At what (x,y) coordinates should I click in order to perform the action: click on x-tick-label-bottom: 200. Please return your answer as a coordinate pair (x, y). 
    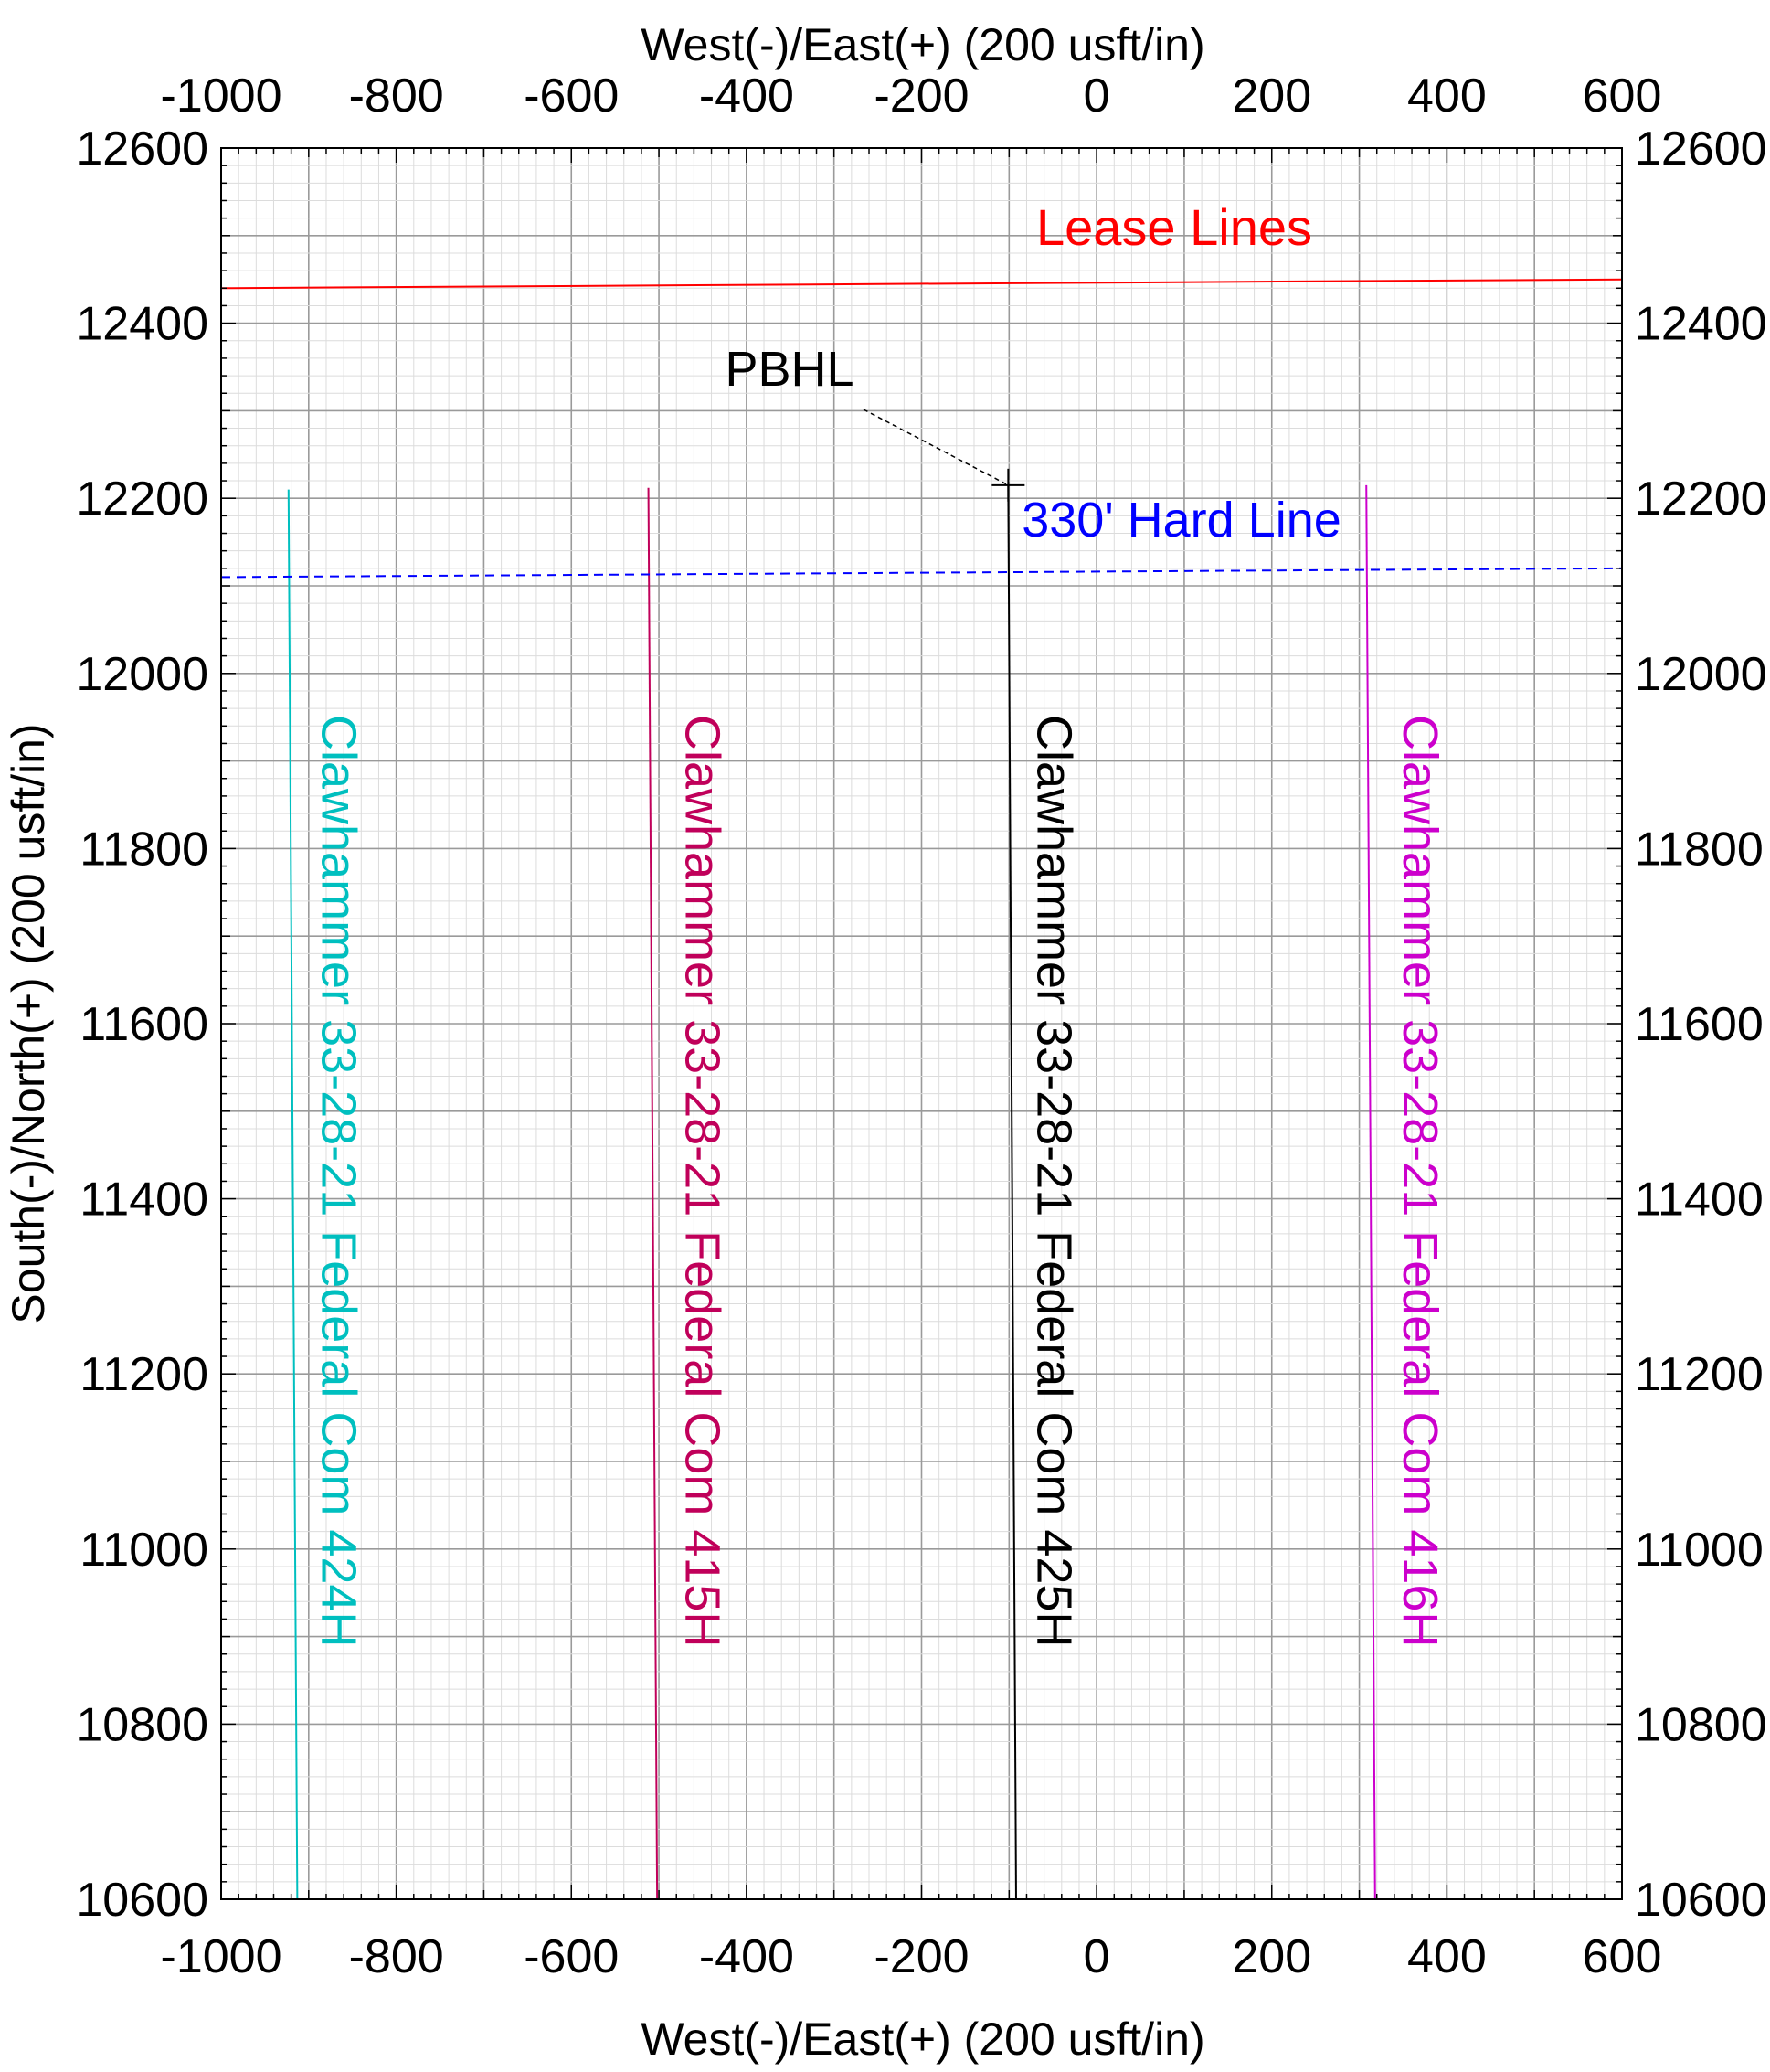
    Looking at the image, I should click on (1271, 1956).